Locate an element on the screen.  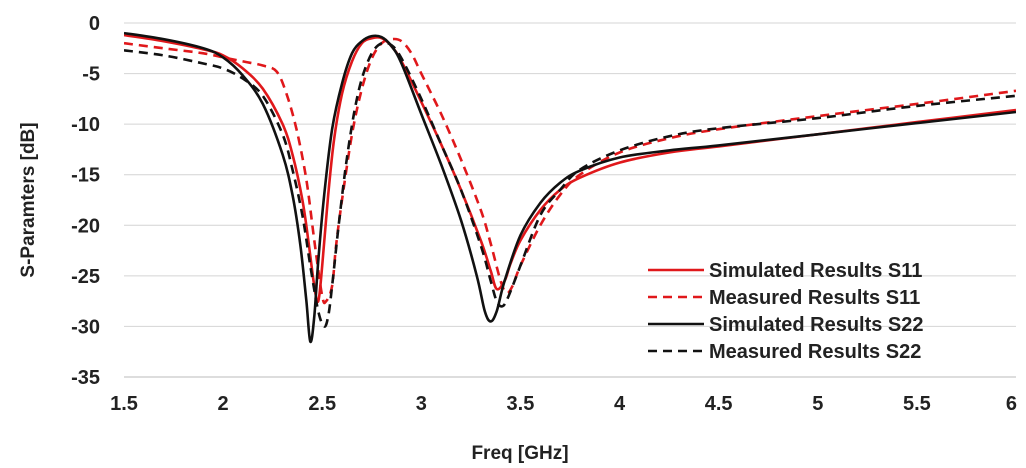
legend-label: Measured Results S11 is located at coordinates (814, 298).